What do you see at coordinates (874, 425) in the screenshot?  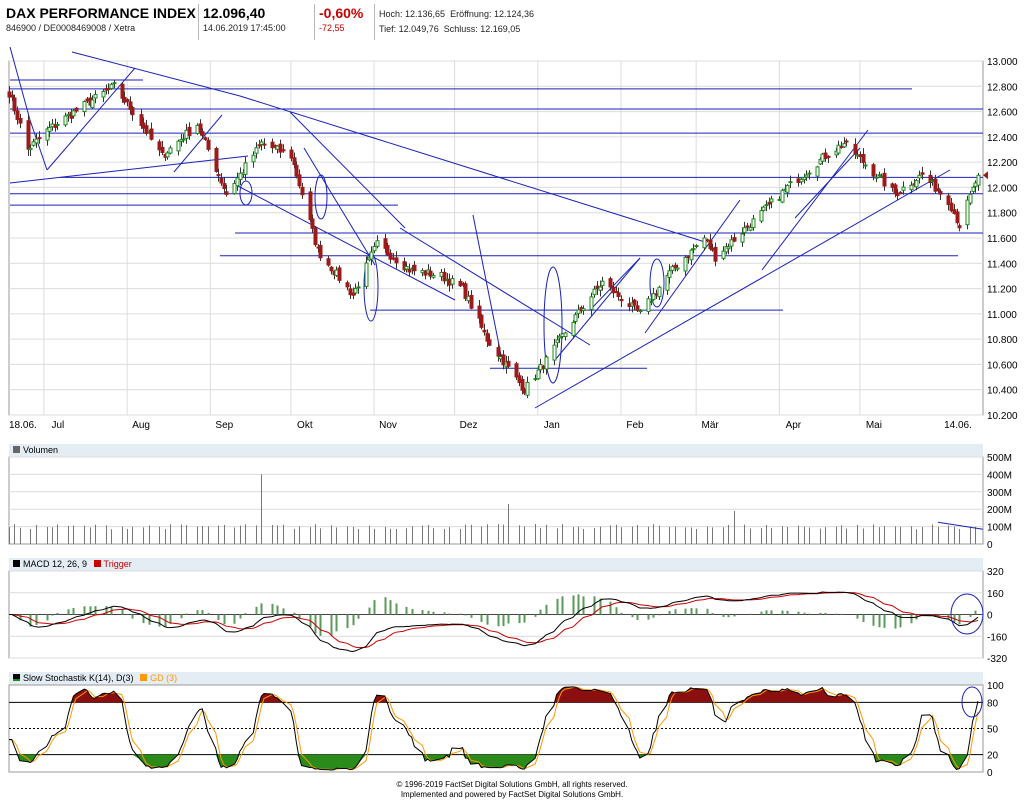 I see `time-axis-label: Mai` at bounding box center [874, 425].